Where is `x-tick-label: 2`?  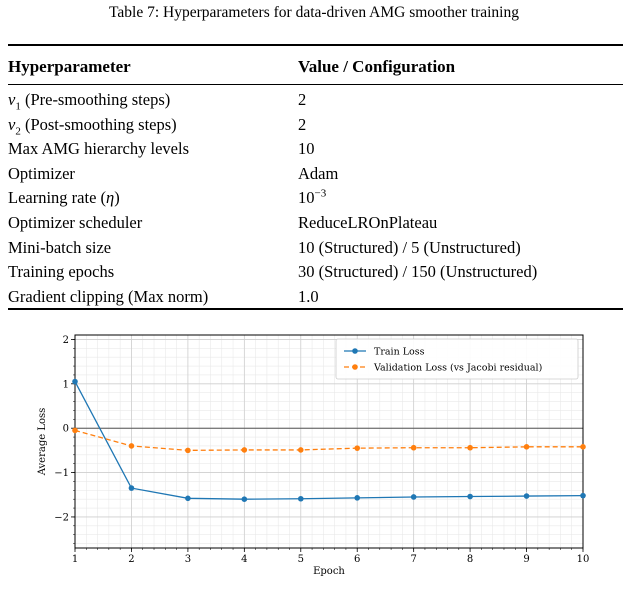
x-tick-label: 2 is located at coordinates (131, 559).